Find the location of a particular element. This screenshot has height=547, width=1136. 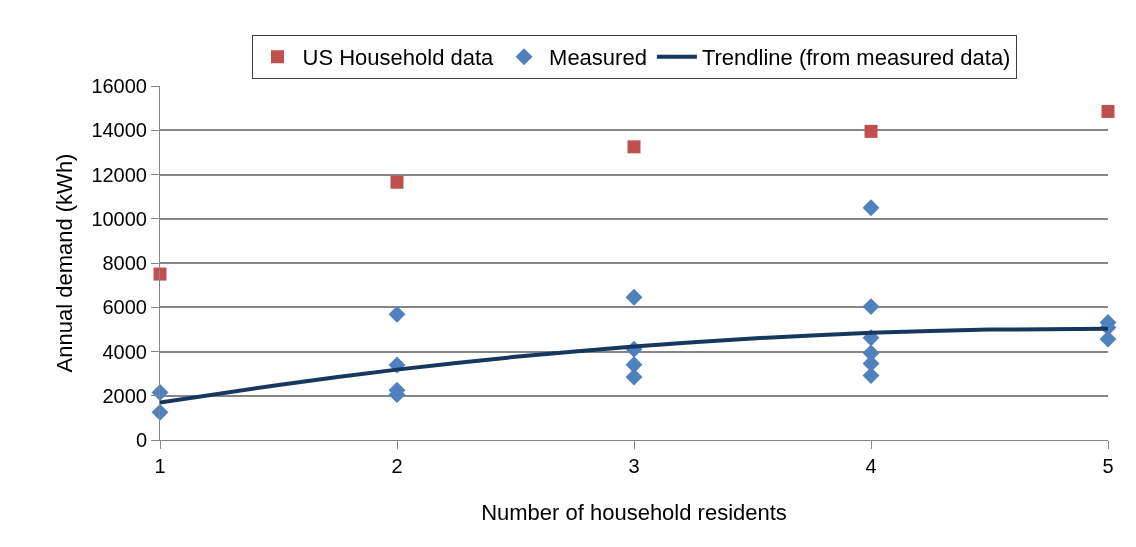

y-tick-label: 4000 is located at coordinates (124, 351).